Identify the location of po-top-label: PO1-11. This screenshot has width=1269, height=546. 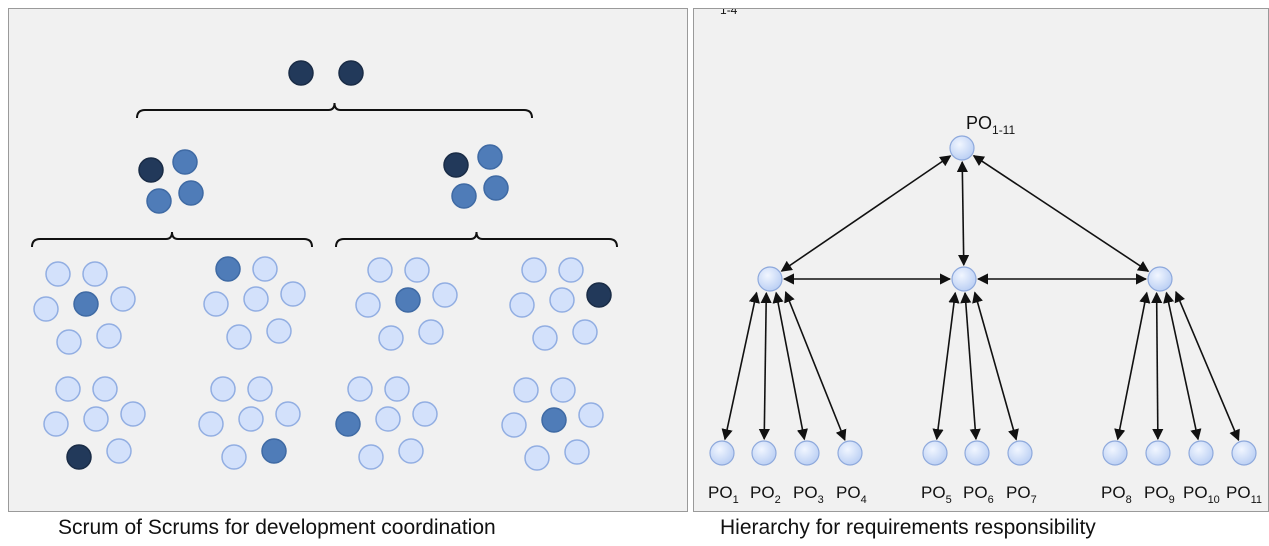
(990, 125).